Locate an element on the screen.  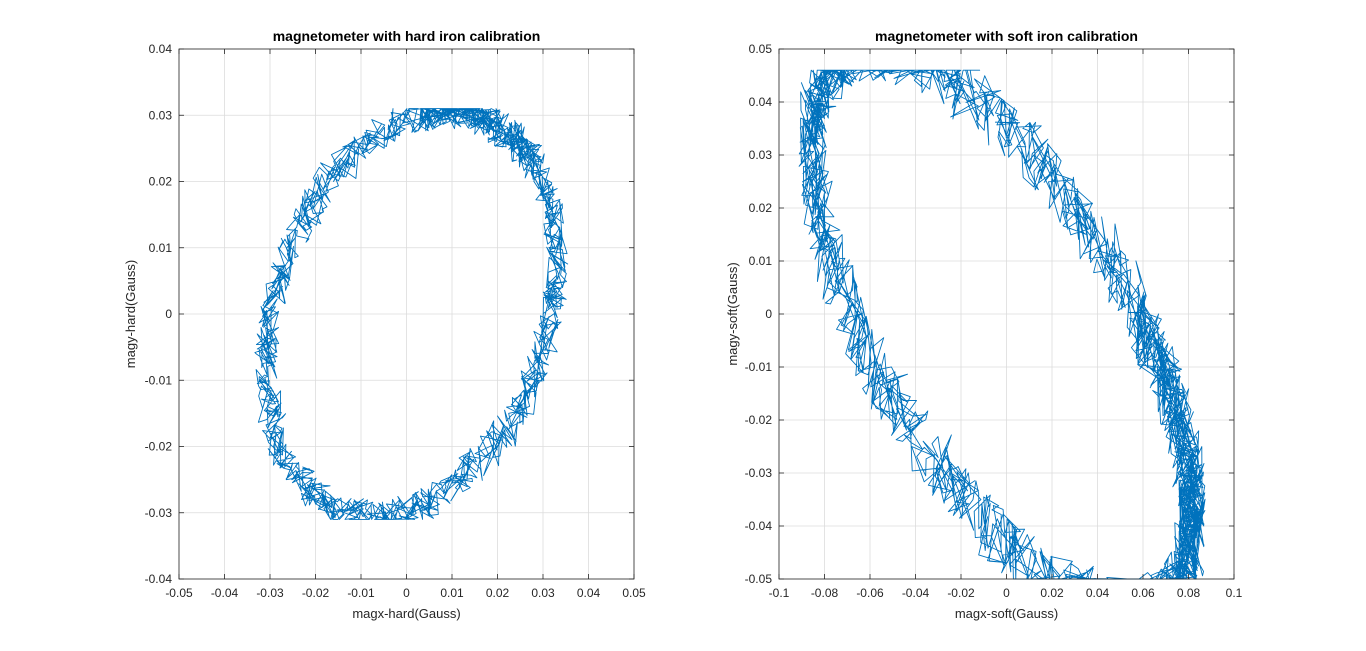
soft-xtick-label: -0.04 is located at coordinates (916, 593).